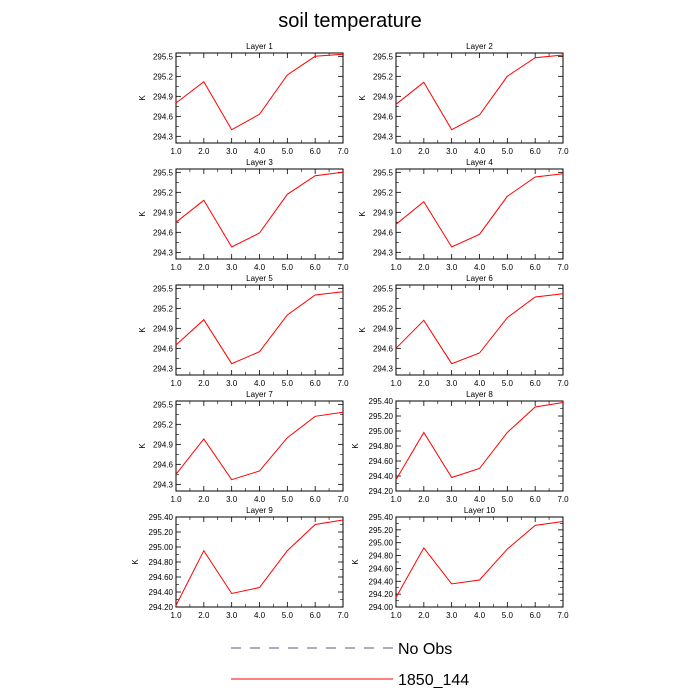  What do you see at coordinates (259, 510) in the screenshot?
I see `panel-title: Layer 9` at bounding box center [259, 510].